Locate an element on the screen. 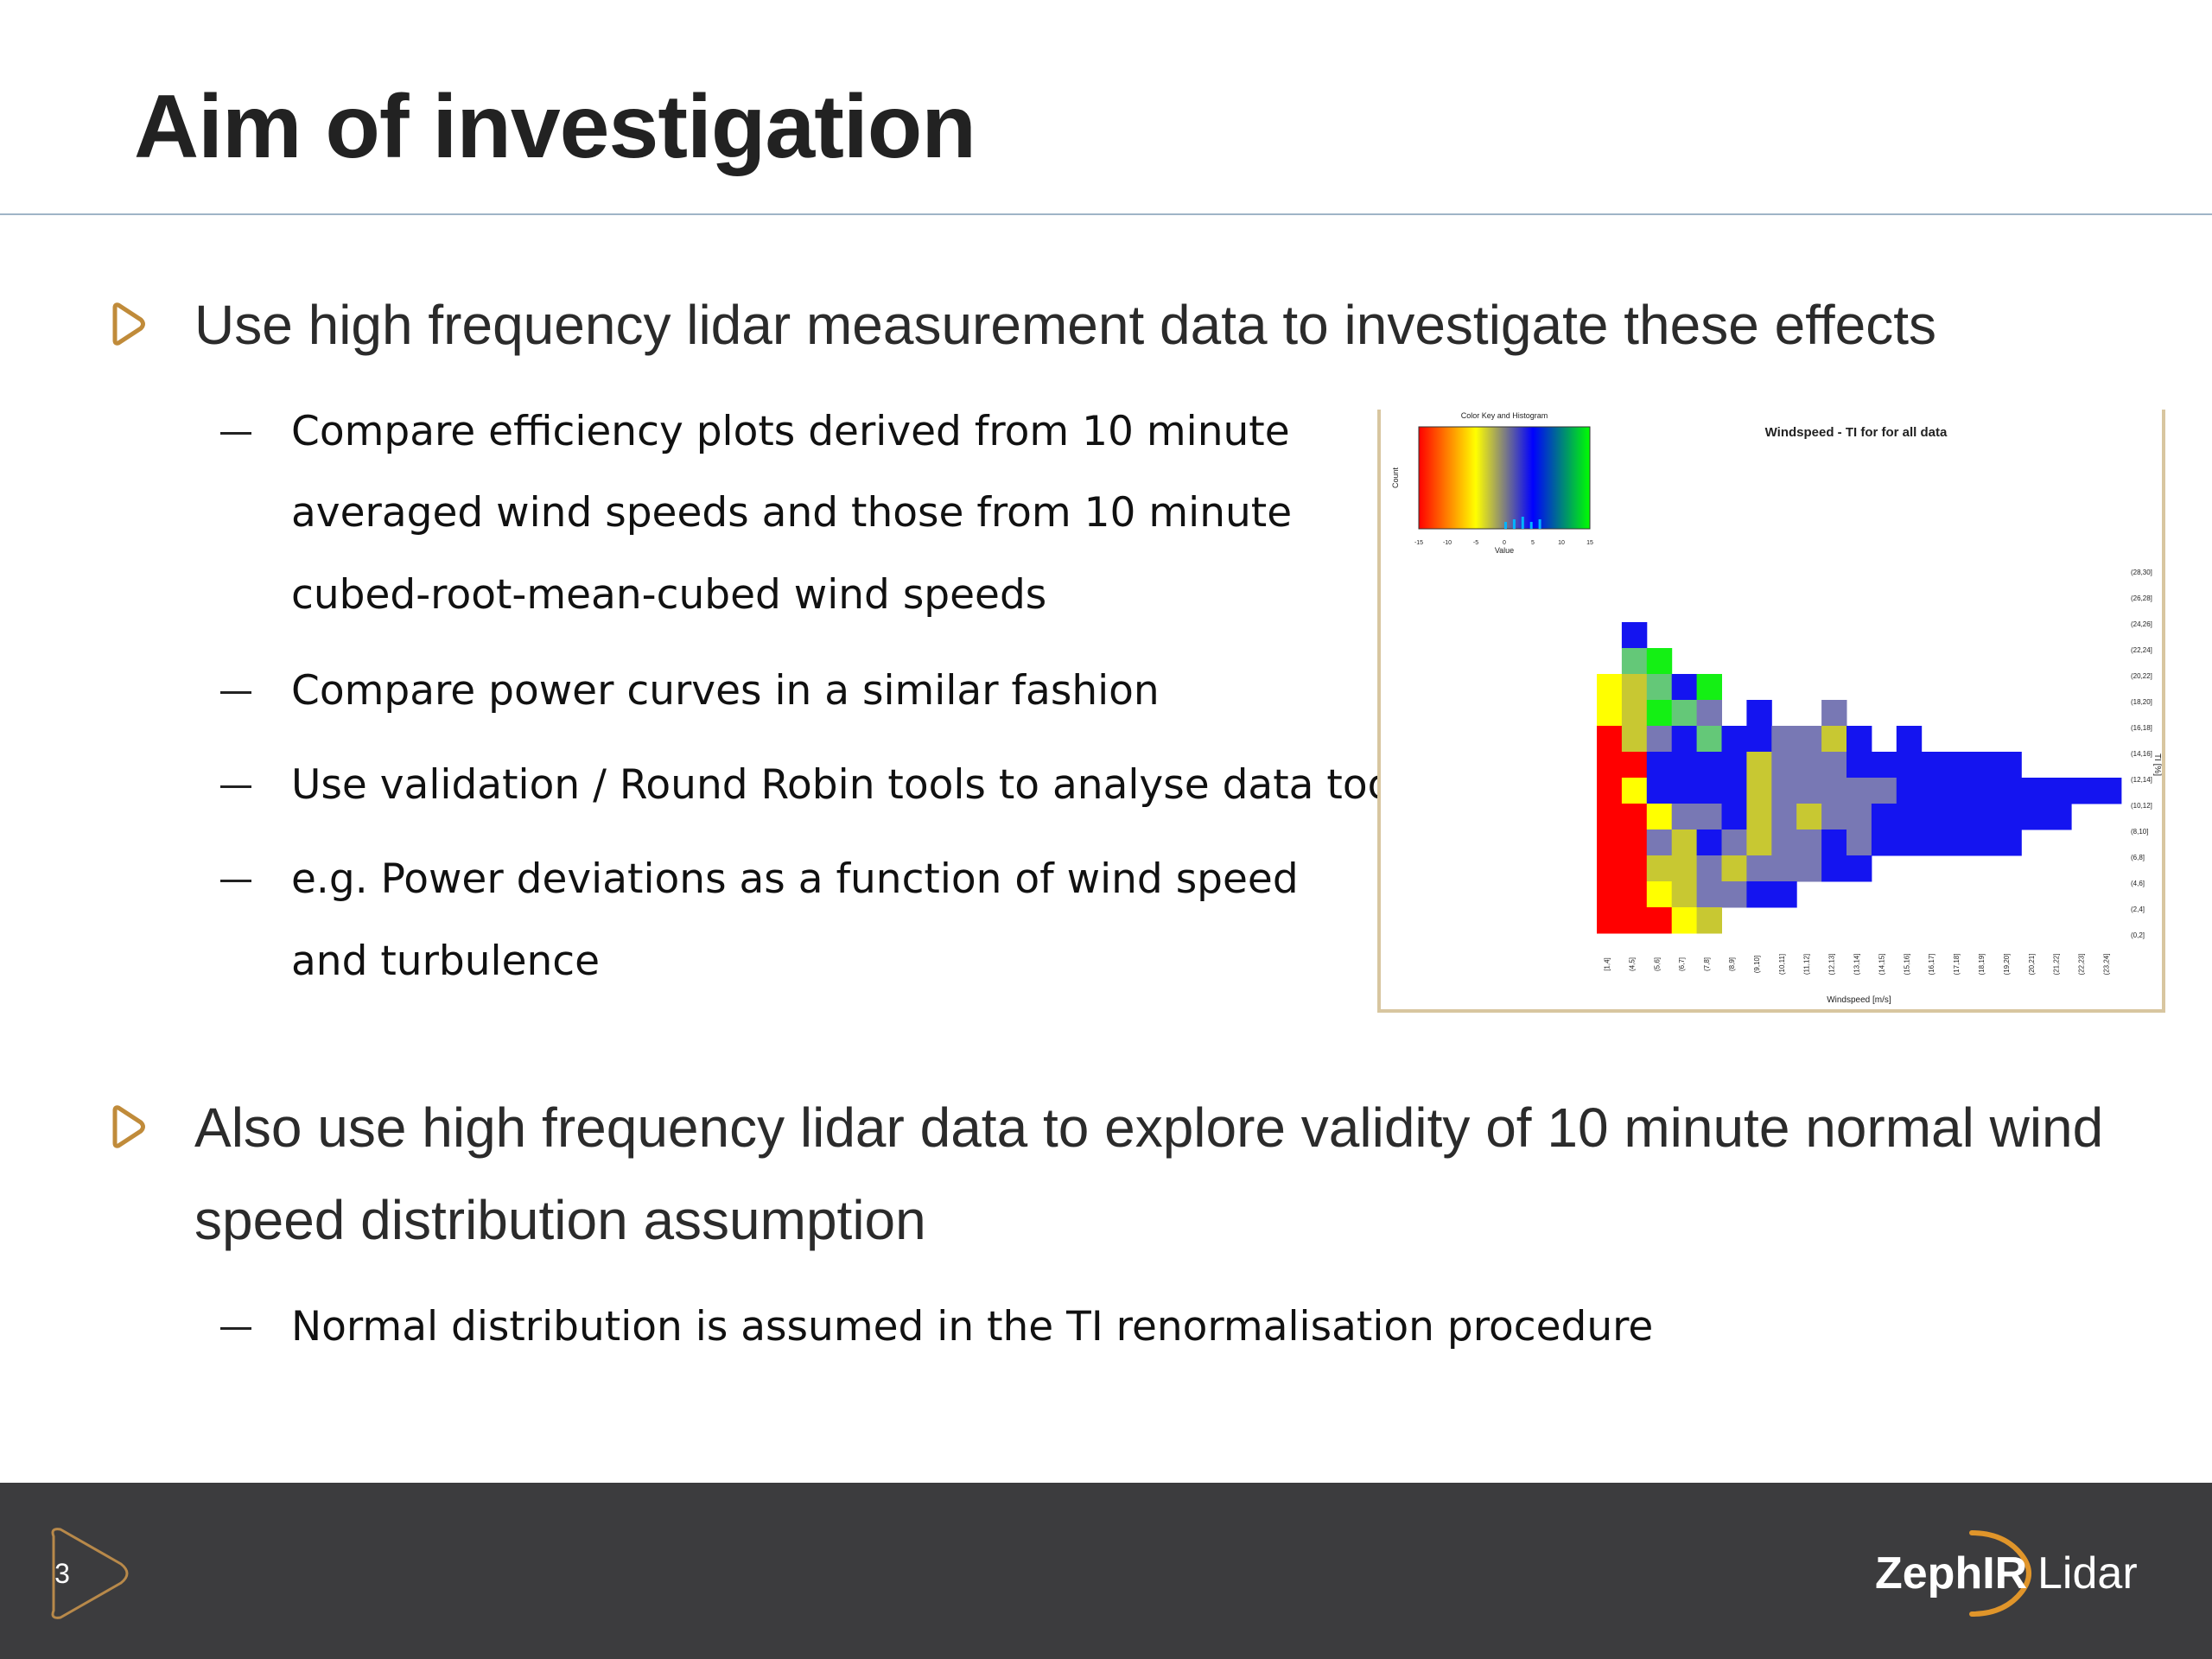  y-tick-label: (10,12] is located at coordinates (2141, 806).